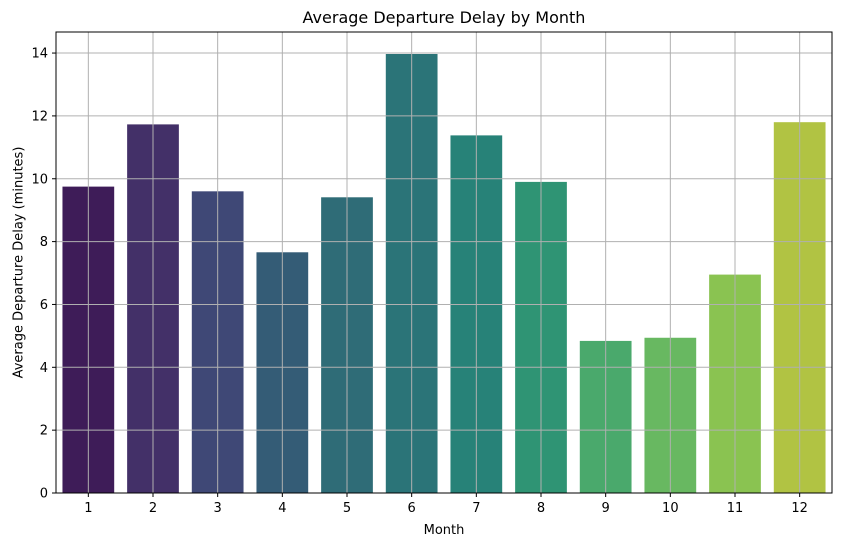  Describe the element at coordinates (39, 116) in the screenshot. I see `y-tick-label: 12` at that location.